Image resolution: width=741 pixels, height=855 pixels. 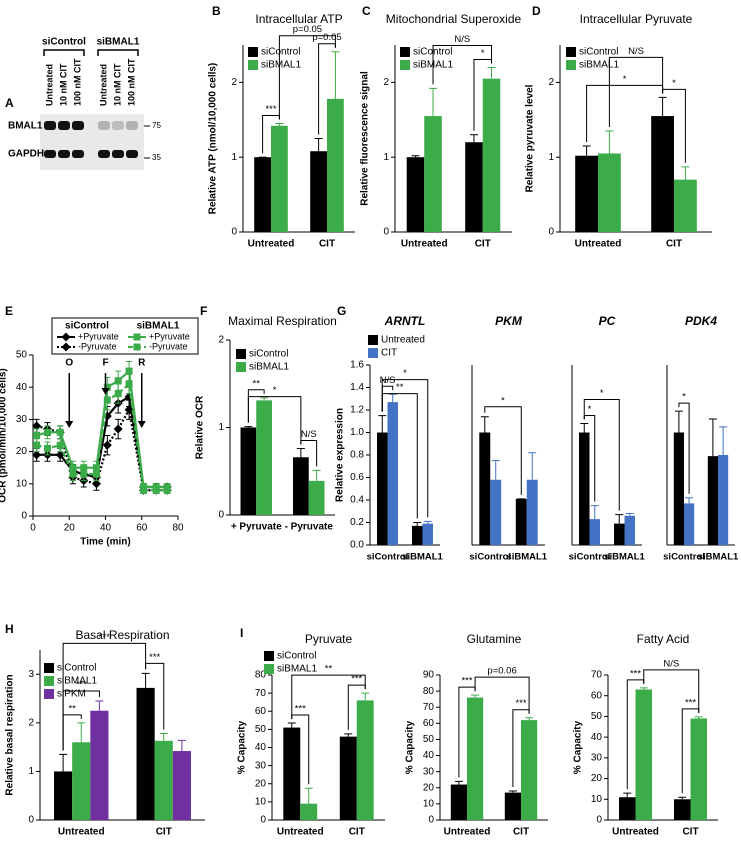 What do you see at coordinates (156, 125) in the screenshot?
I see `marker-label: 75` at bounding box center [156, 125].